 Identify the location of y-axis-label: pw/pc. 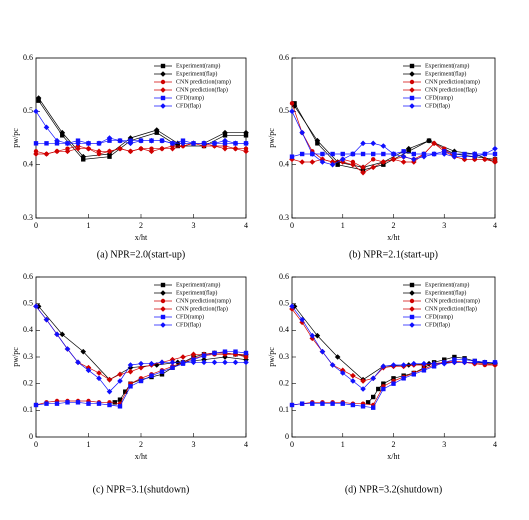
(271, 138).